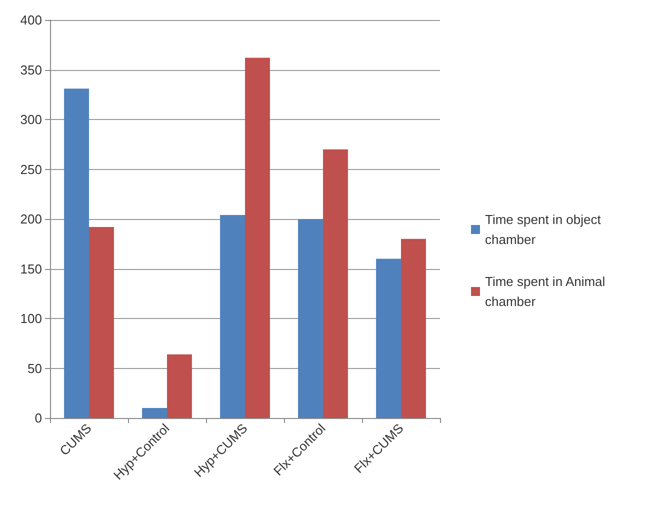  I want to click on y-tick-label: 150, so click(31, 268).